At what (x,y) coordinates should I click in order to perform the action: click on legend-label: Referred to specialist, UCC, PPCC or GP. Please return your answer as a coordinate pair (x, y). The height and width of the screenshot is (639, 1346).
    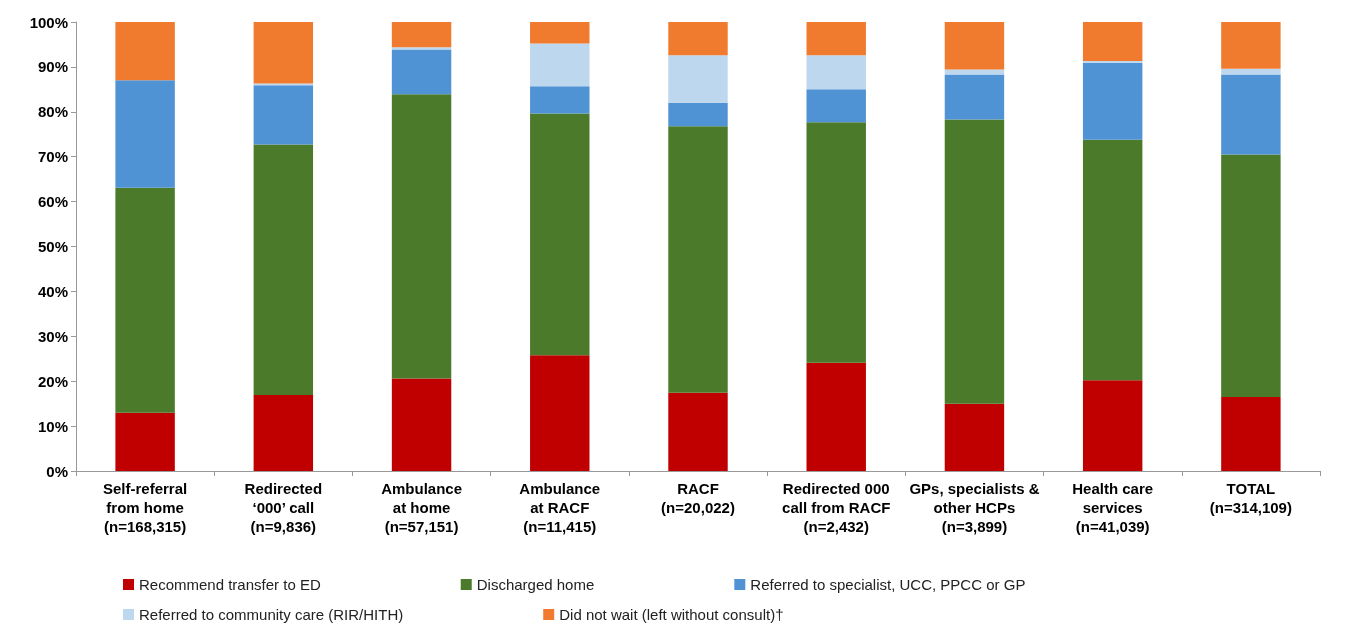
    Looking at the image, I should click on (888, 584).